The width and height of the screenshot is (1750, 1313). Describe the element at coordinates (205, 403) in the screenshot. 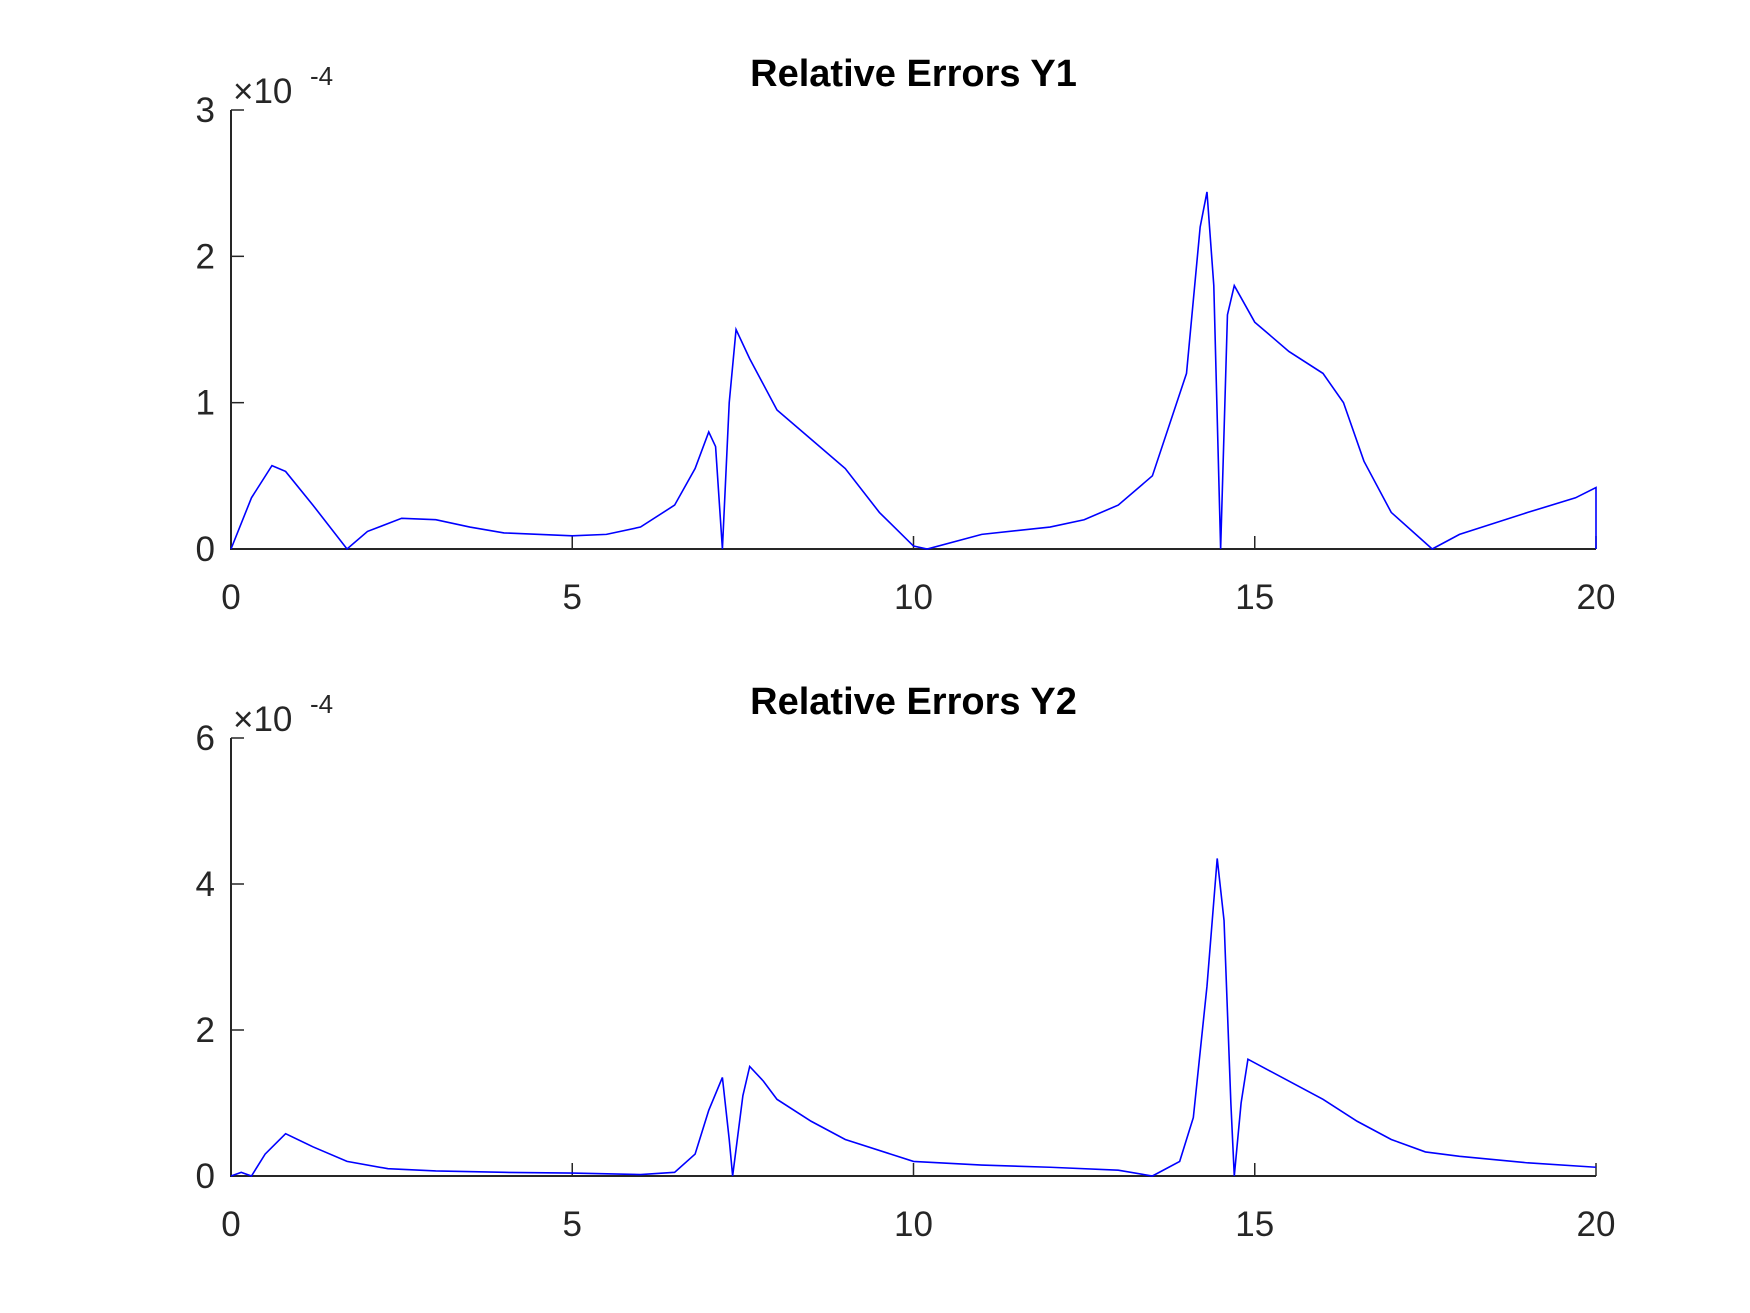

I see `y-tick-label: 1` at that location.